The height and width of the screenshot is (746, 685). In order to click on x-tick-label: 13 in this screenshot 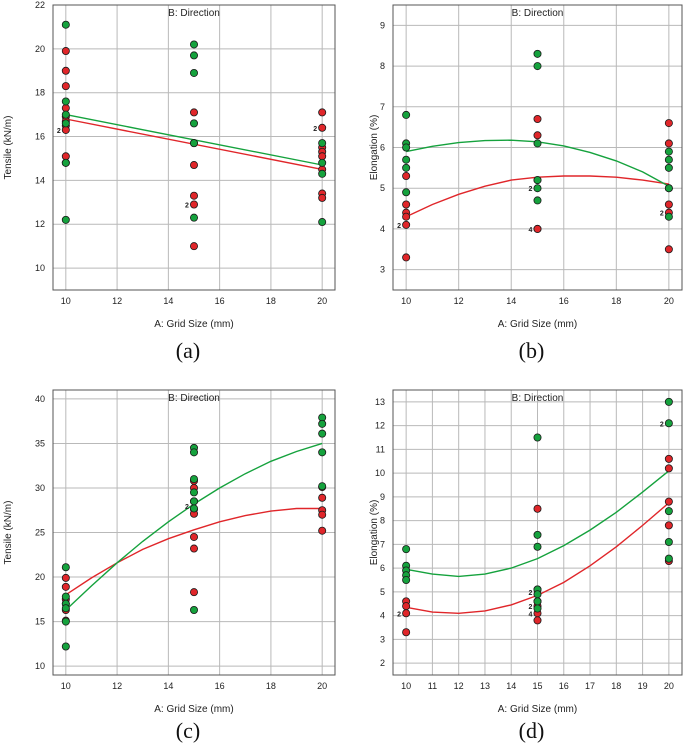, I will do `click(485, 686)`.